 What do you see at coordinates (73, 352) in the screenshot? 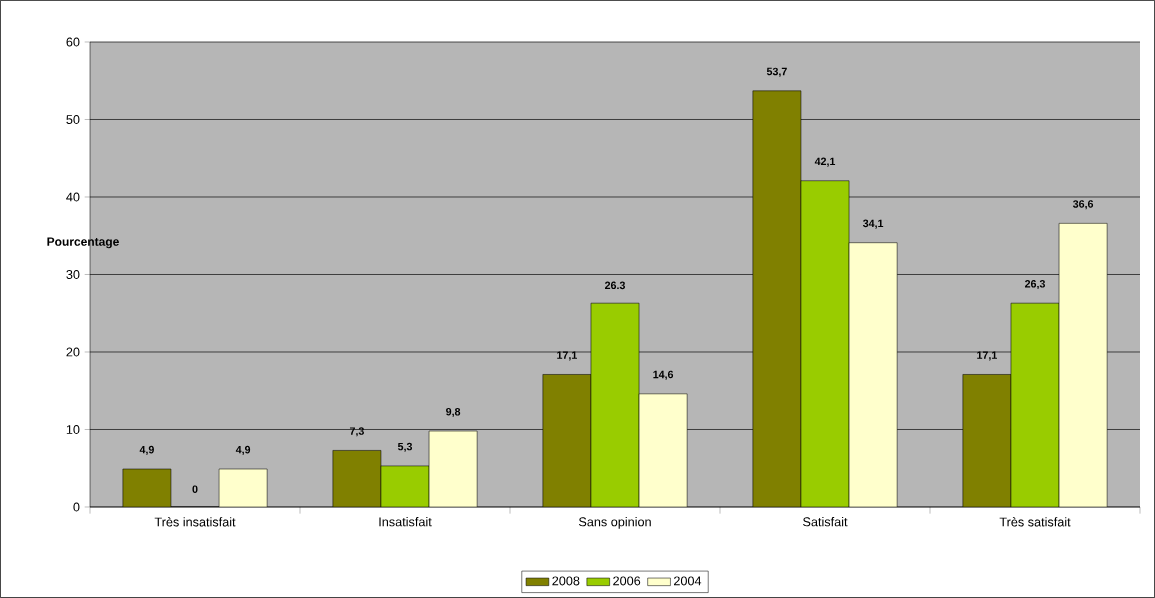
I see `y-tick-label: 20` at bounding box center [73, 352].